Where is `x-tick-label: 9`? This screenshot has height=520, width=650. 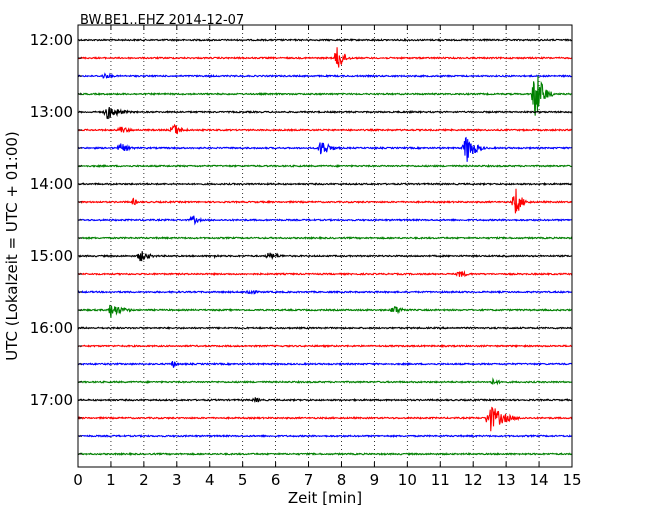 x-tick-label: 9 is located at coordinates (375, 480).